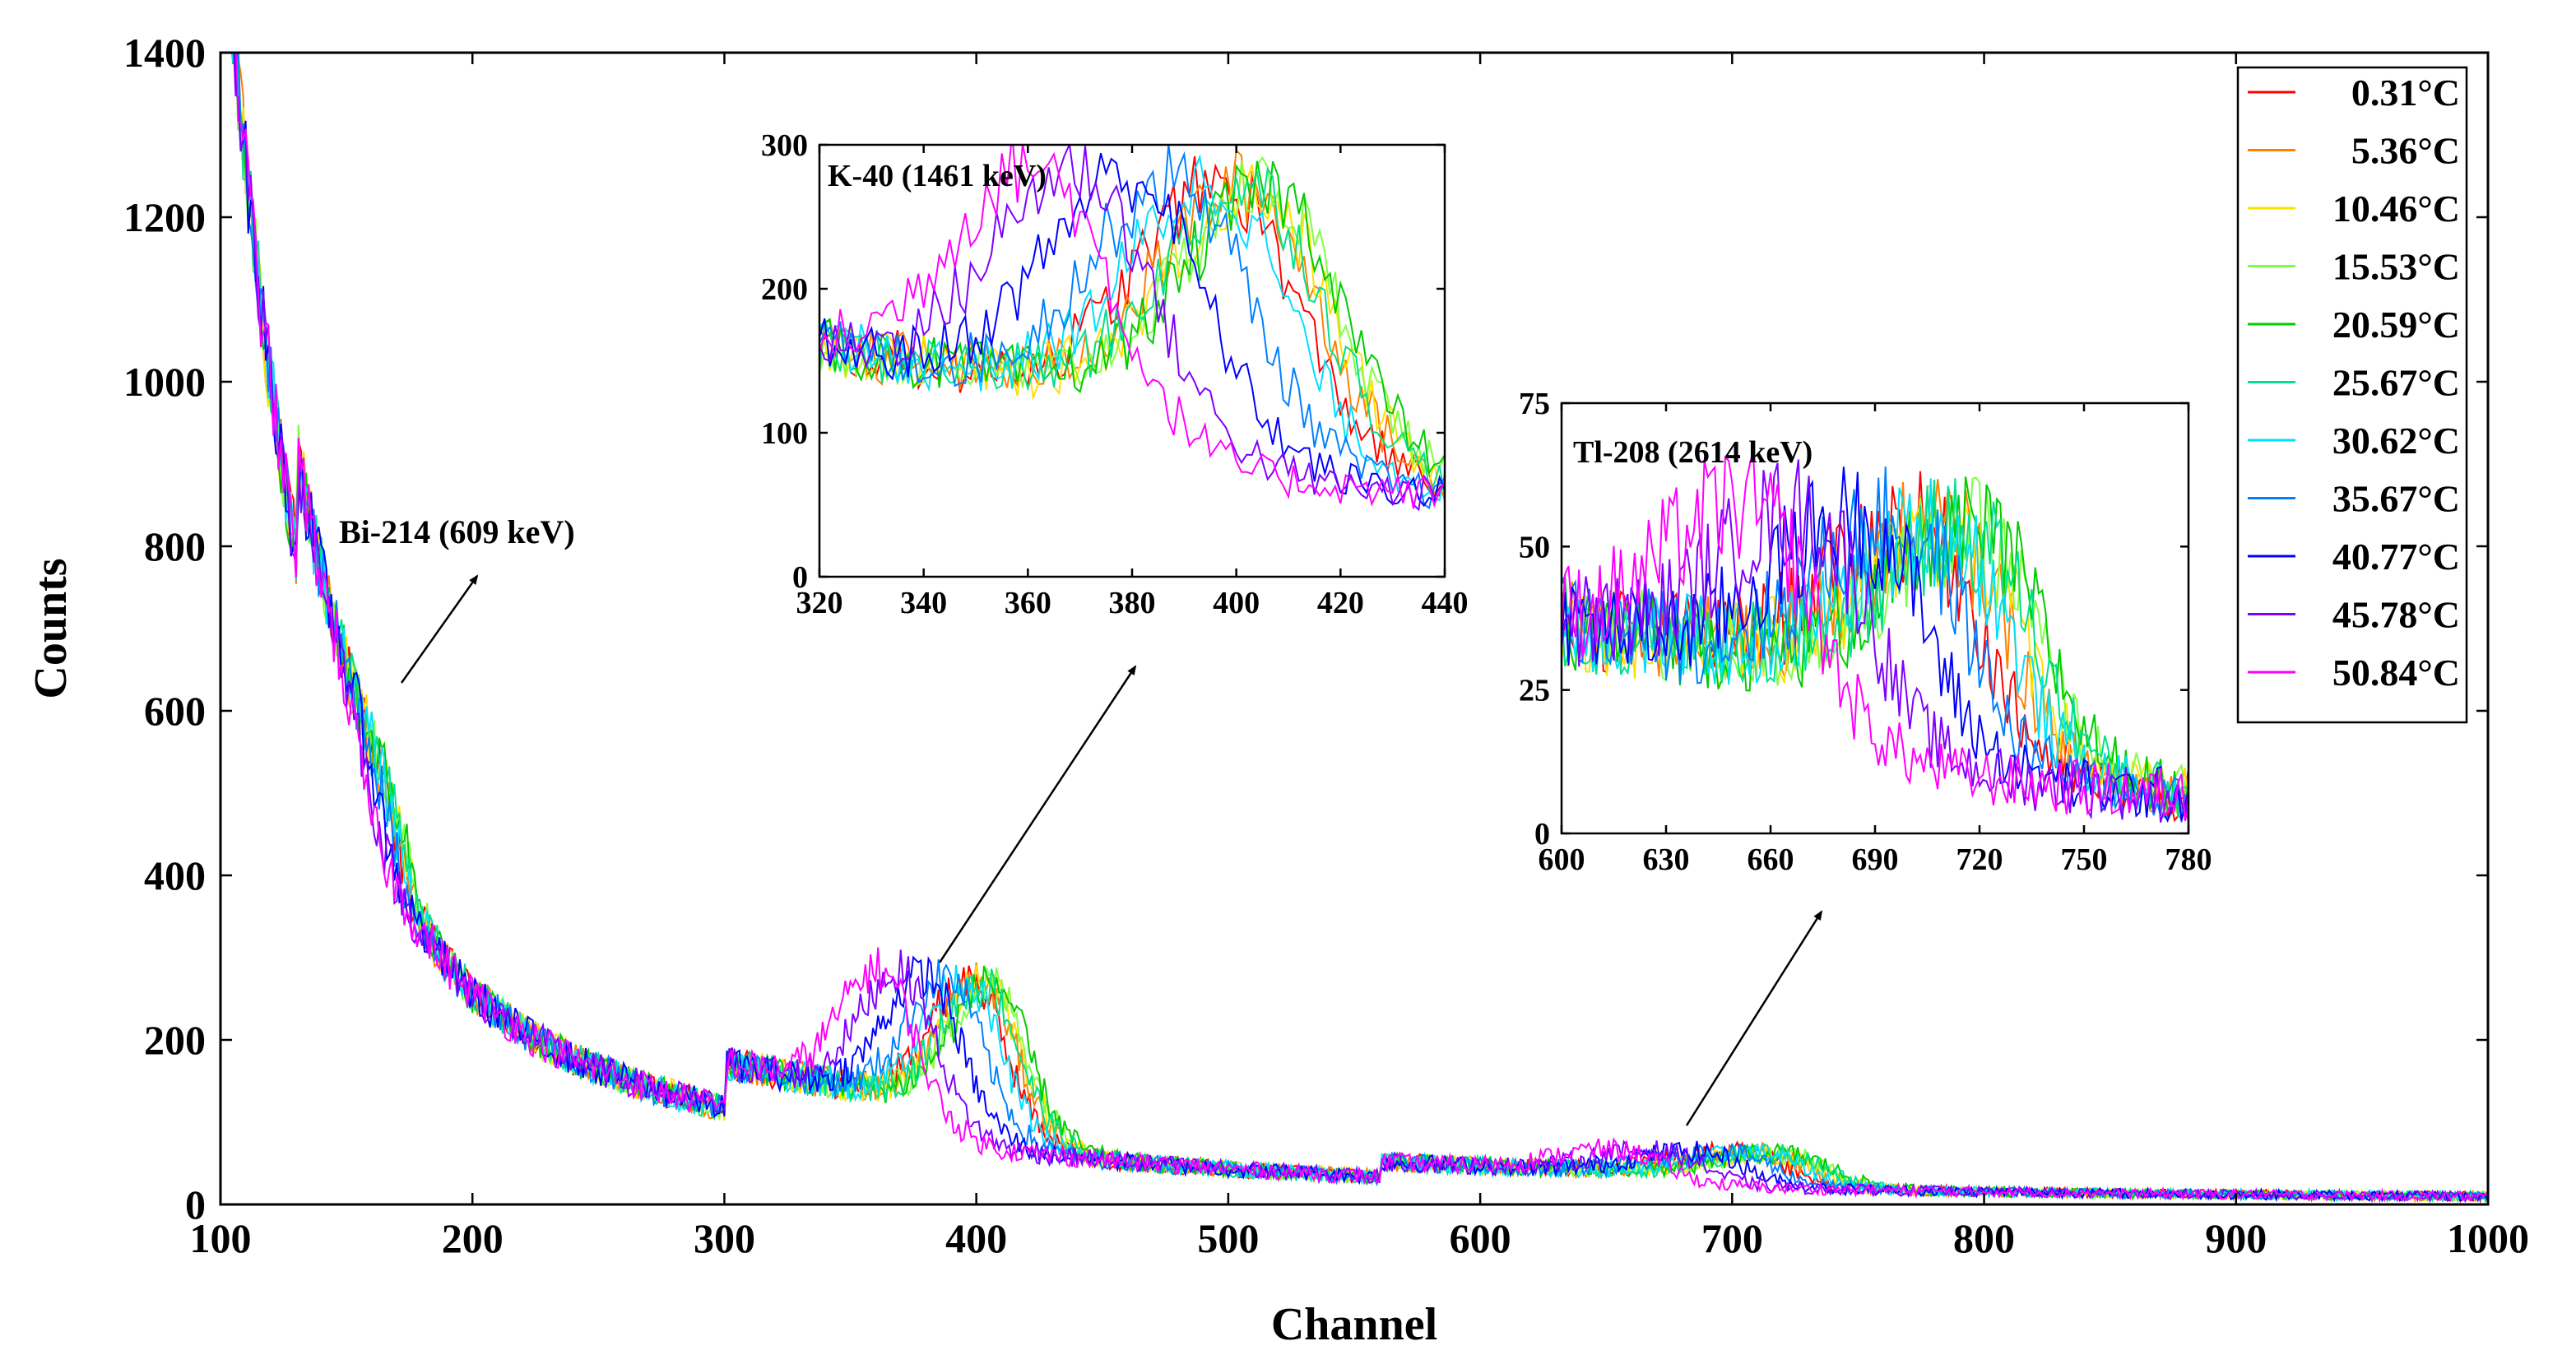 The width and height of the screenshot is (2576, 1369). What do you see at coordinates (2396, 325) in the screenshot?
I see `legend-label: 20.59°C` at bounding box center [2396, 325].